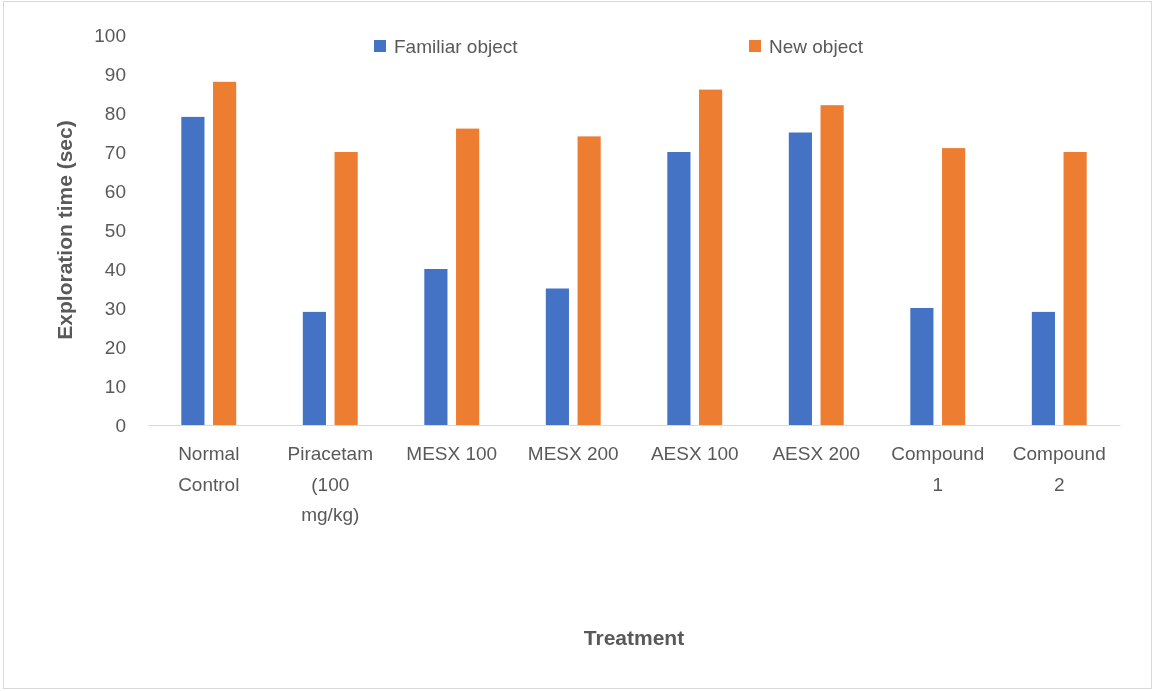 This screenshot has height=691, width=1154. What do you see at coordinates (816, 46) in the screenshot?
I see `legend-label: New object` at bounding box center [816, 46].